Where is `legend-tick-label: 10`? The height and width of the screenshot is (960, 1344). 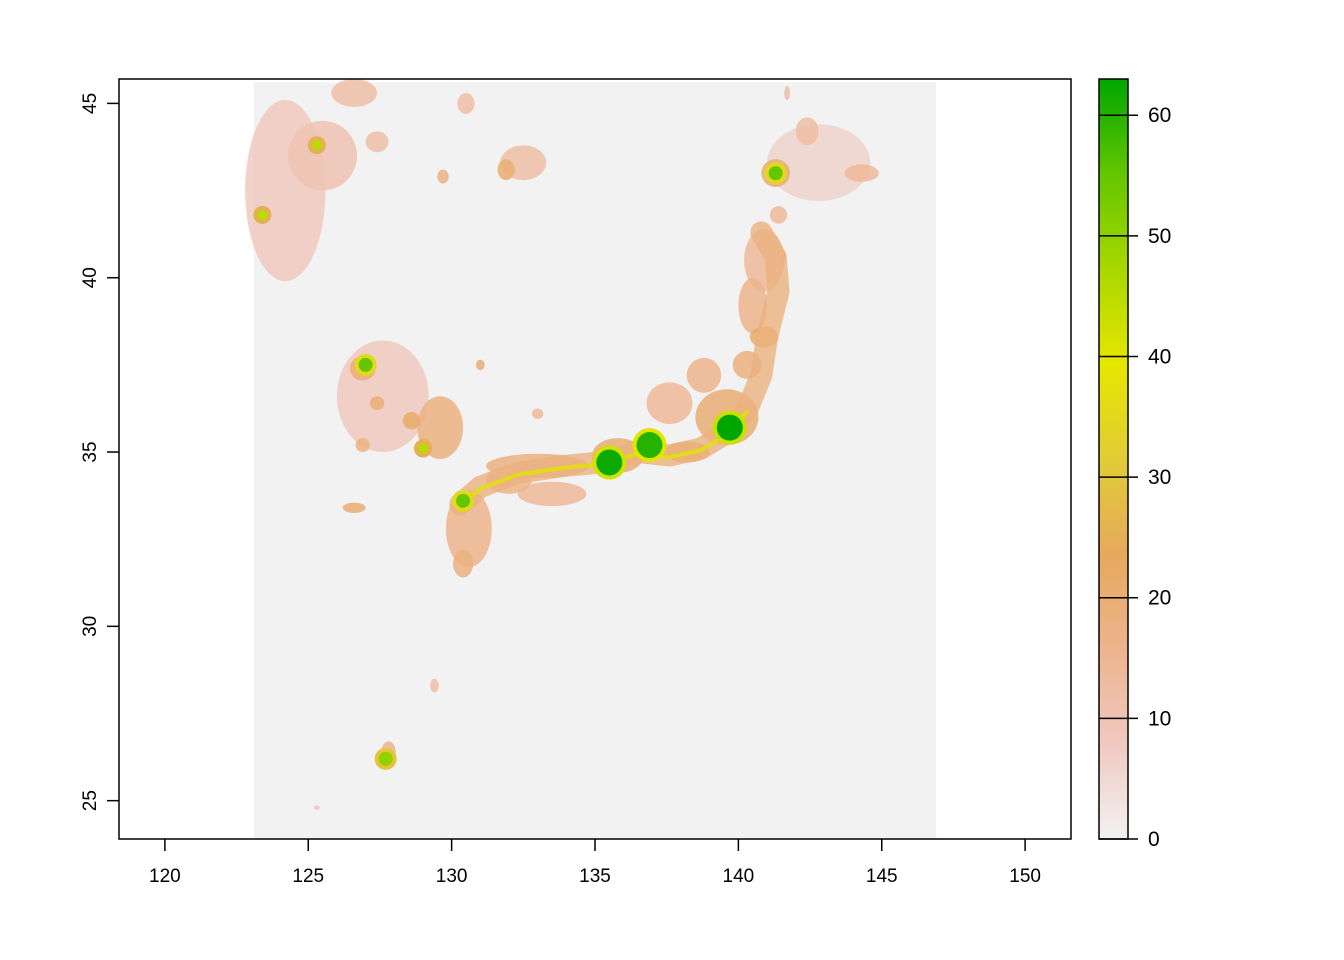 legend-tick-label: 10 is located at coordinates (1159, 718).